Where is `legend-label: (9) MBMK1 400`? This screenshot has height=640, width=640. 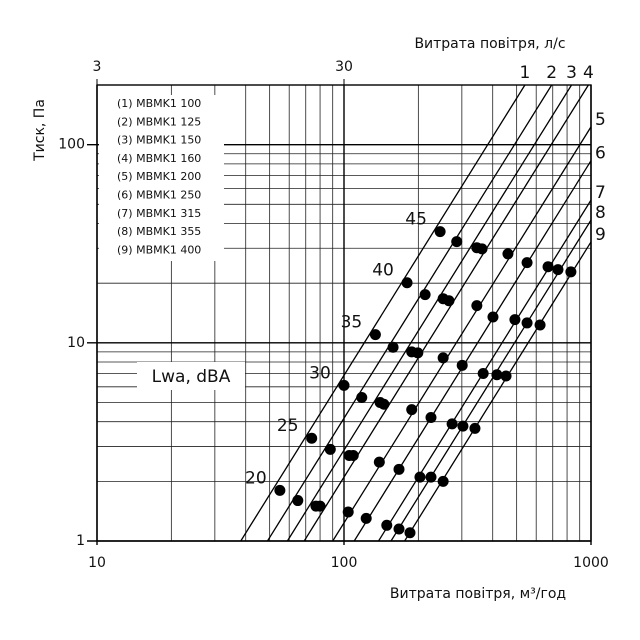
legend-label: (9) MBMK1 400 is located at coordinates (159, 249).